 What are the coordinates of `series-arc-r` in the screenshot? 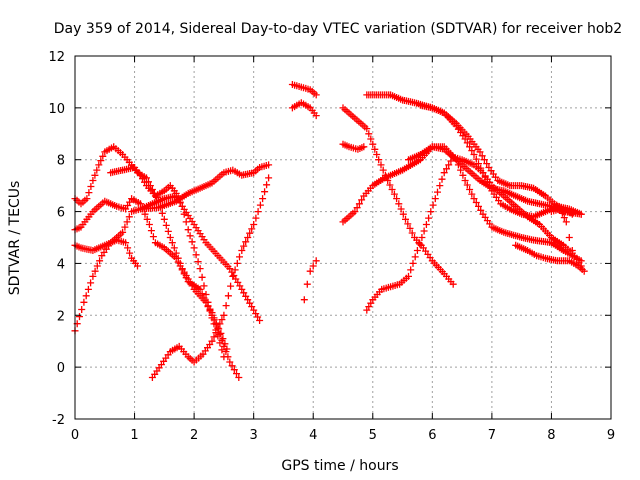 It's located at (550, 258).